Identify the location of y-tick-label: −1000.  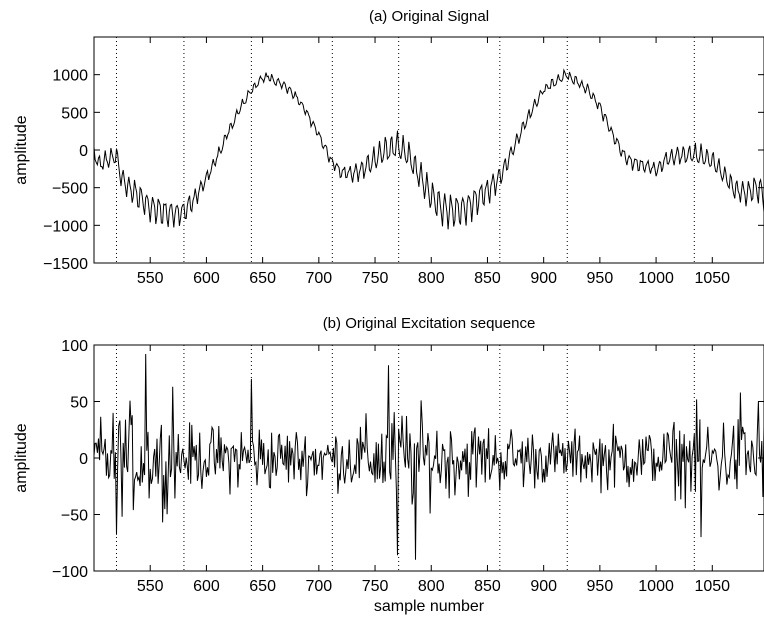
(65, 226).